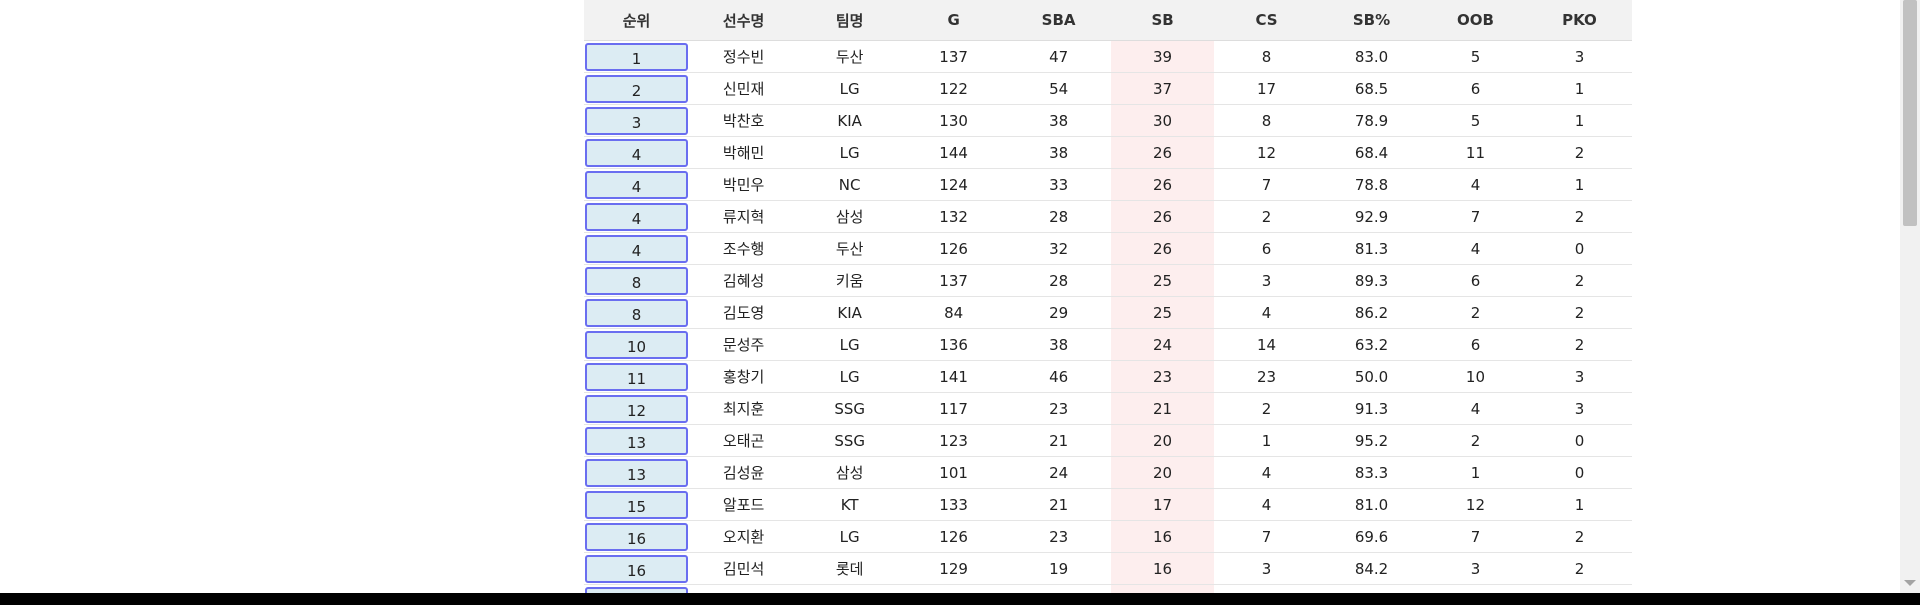  Describe the element at coordinates (1372, 588) in the screenshot. I see `cell-stolen-base-percentage` at that location.